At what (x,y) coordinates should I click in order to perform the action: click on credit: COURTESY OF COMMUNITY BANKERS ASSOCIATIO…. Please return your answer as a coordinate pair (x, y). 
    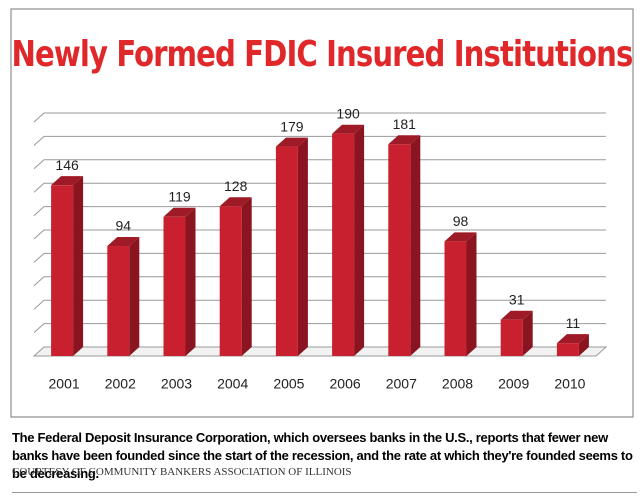
    Looking at the image, I should click on (182, 472).